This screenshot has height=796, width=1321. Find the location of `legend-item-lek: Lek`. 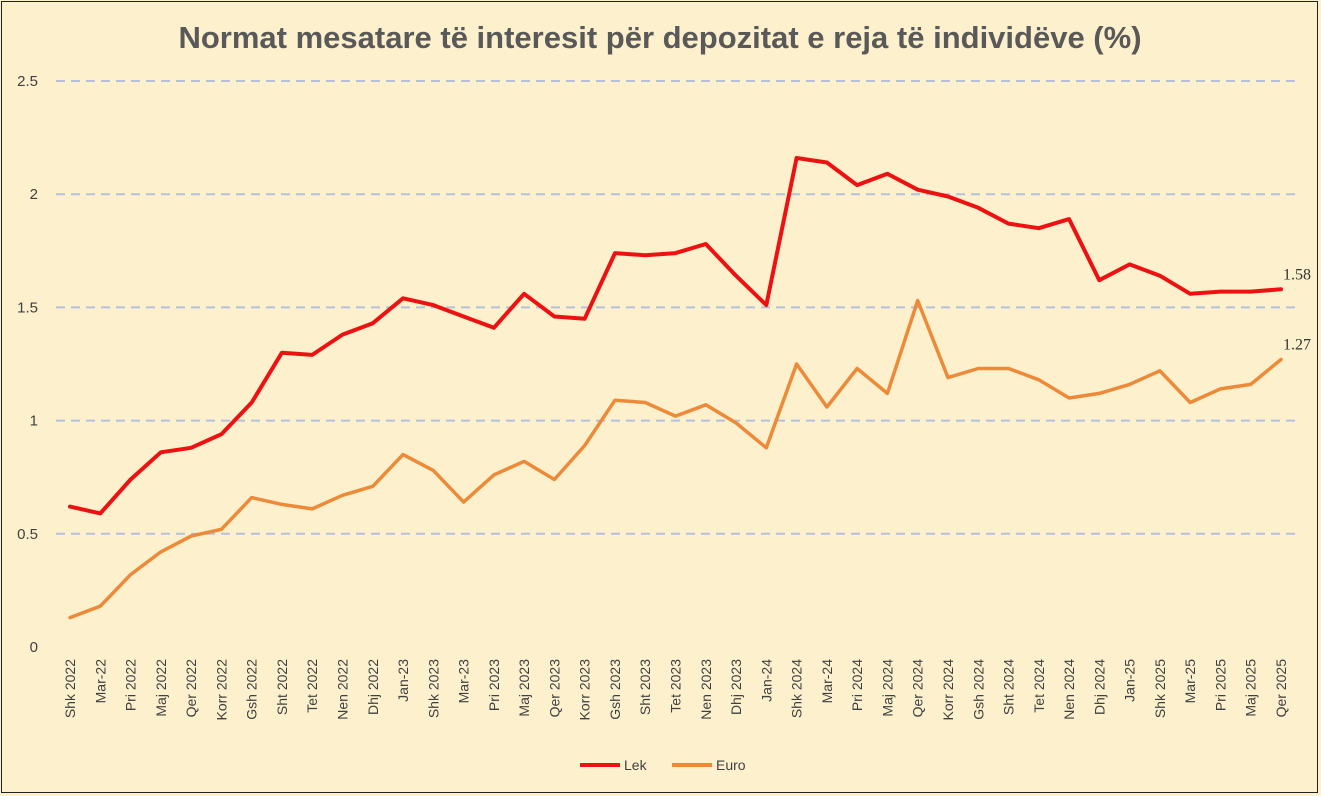

legend-item-lek: Lek is located at coordinates (614, 765).